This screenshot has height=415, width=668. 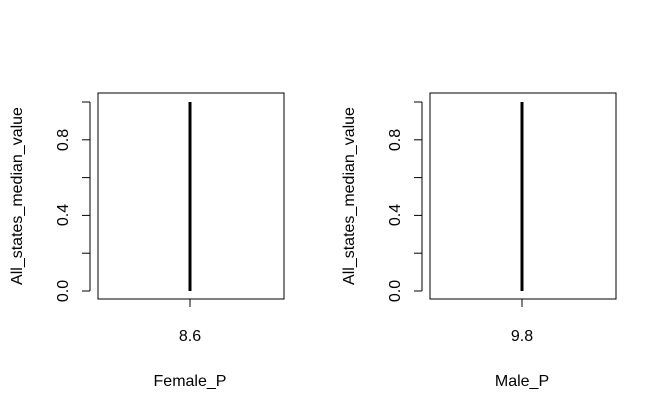 What do you see at coordinates (190, 336) in the screenshot?
I see `x-tick-label: 8.6` at bounding box center [190, 336].